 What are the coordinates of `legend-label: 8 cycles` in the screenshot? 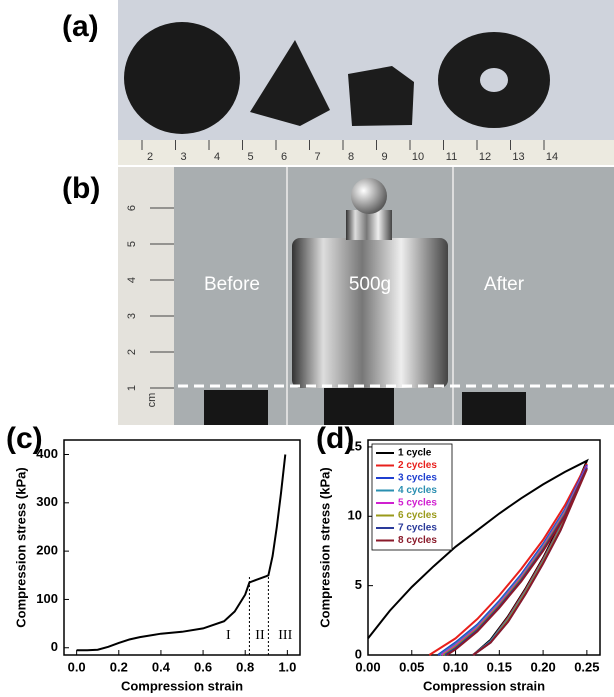 It's located at (417, 540).